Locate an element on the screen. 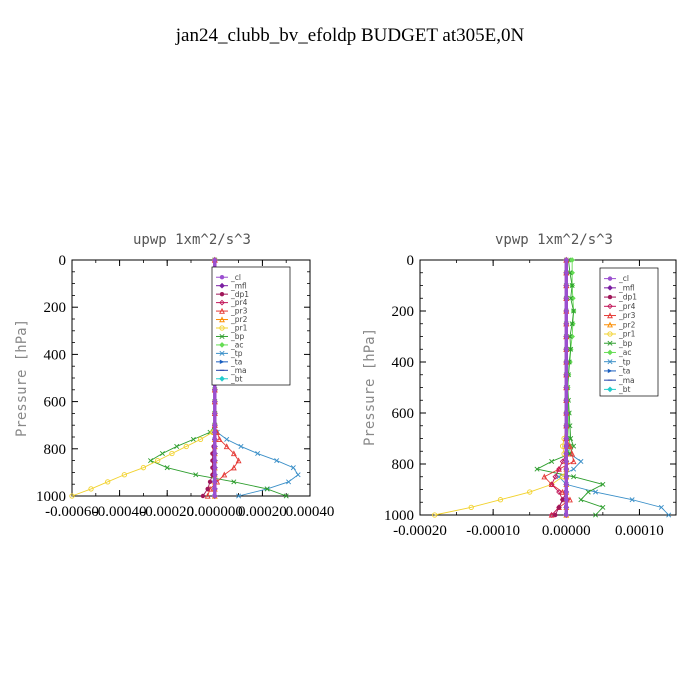 The width and height of the screenshot is (700, 700). vpwp-legend-label: _ma is located at coordinates (626, 380).